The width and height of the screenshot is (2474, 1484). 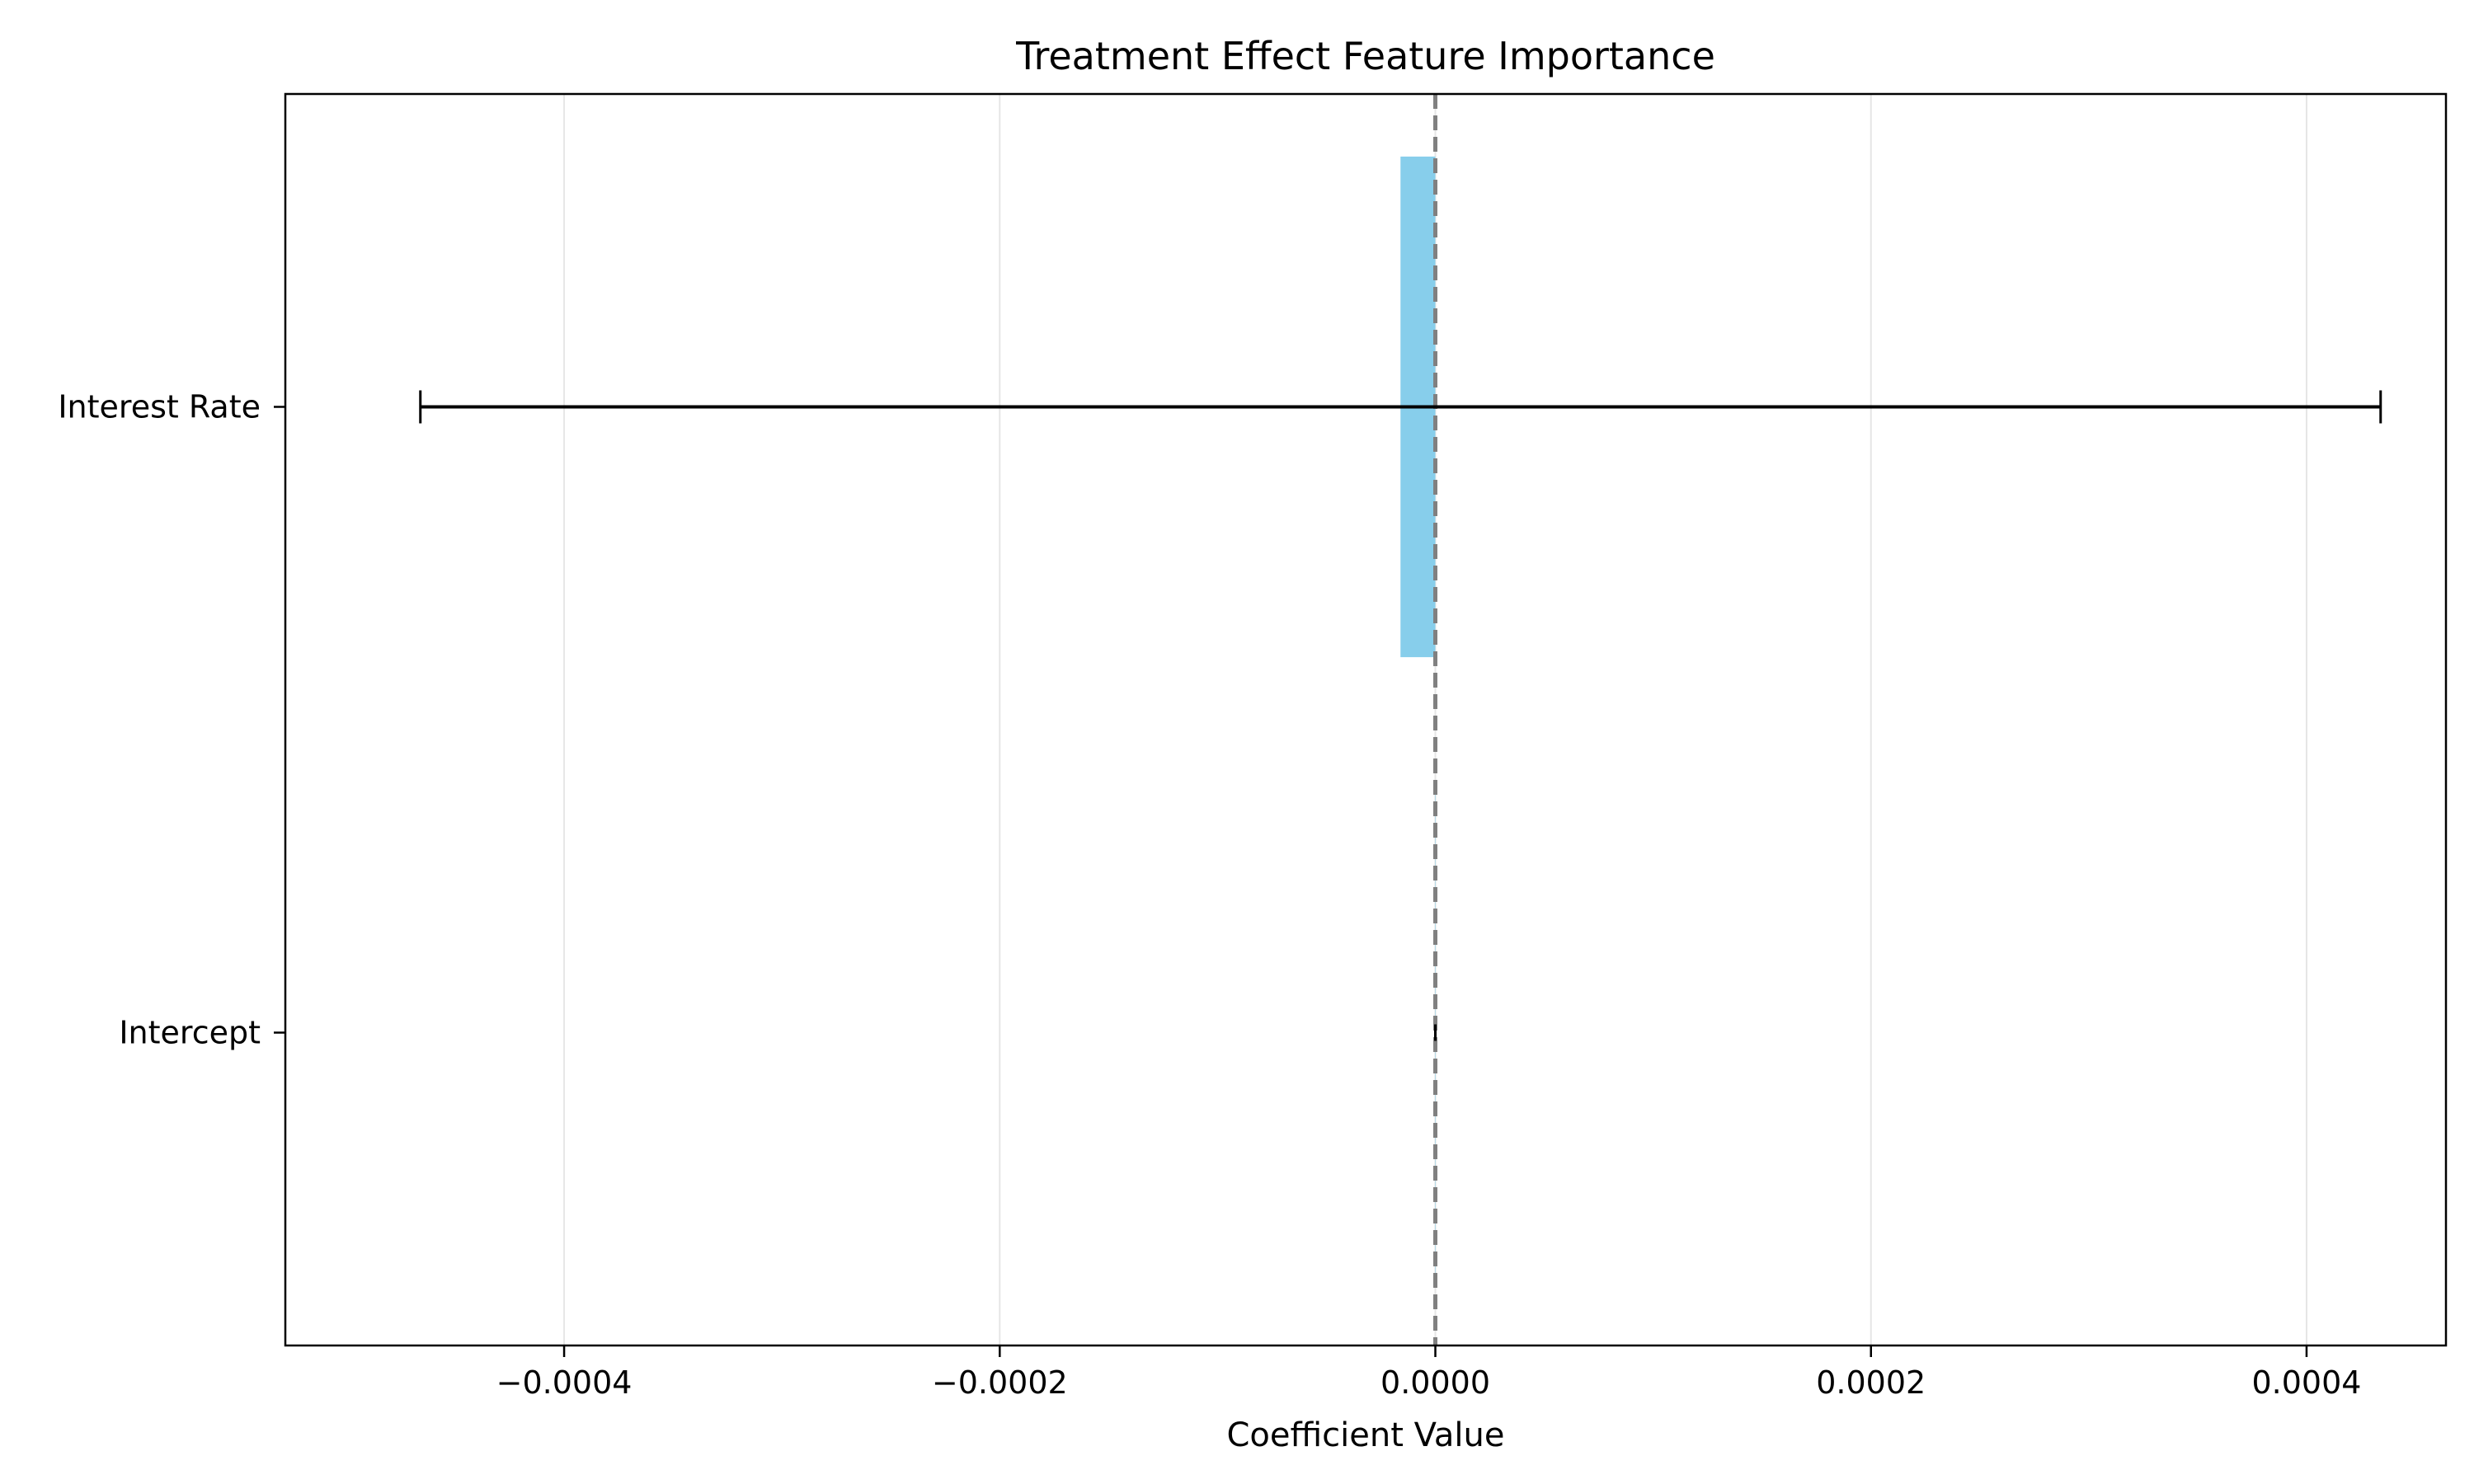 I want to click on y-tick-label: Intercept, so click(x=190, y=1033).